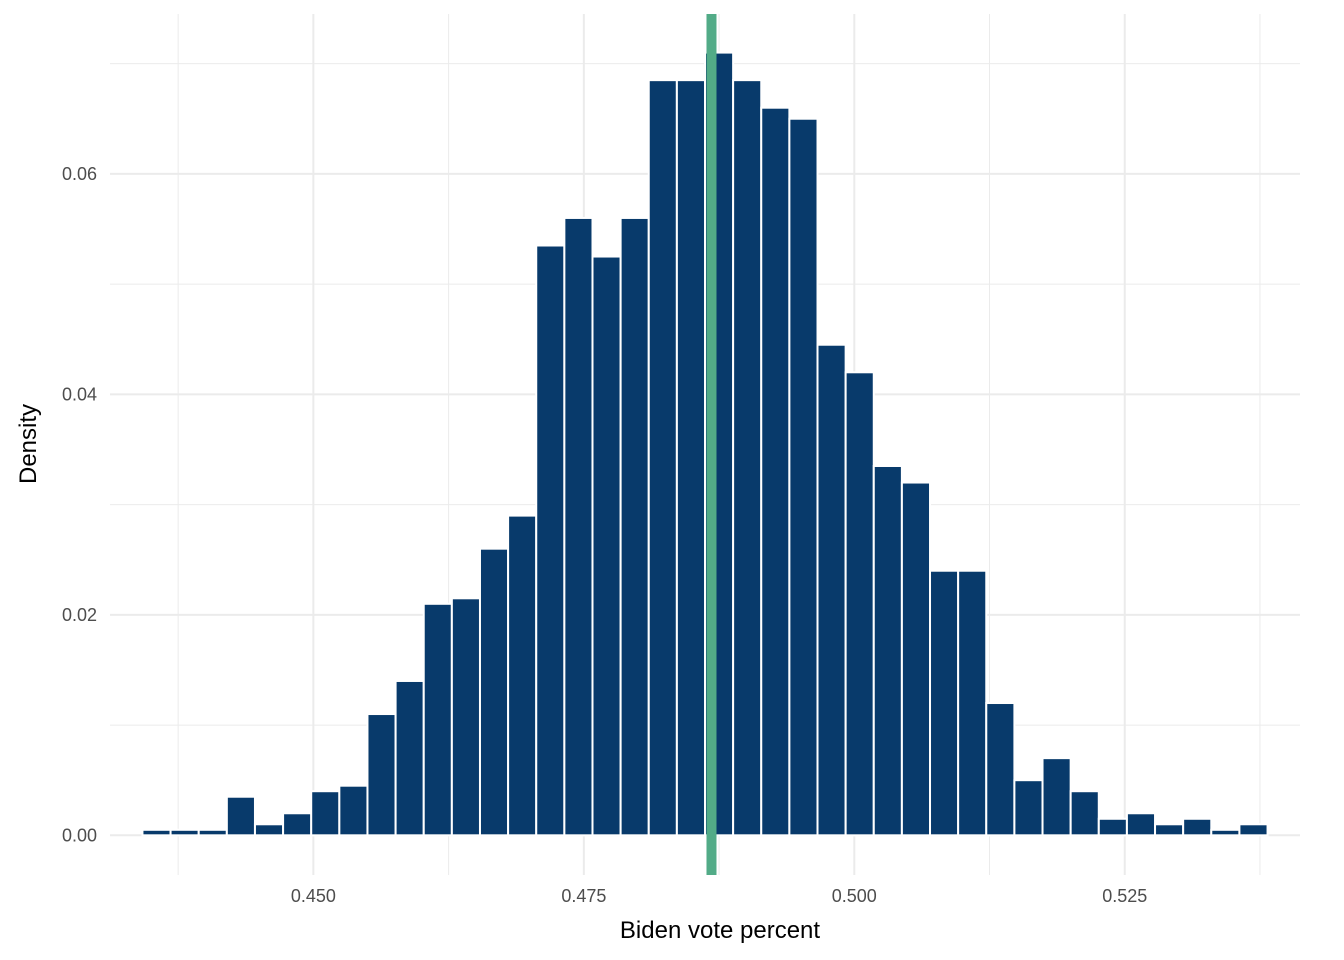 The width and height of the screenshot is (1344, 960). I want to click on x-axis-title: Biden vote percent, so click(720, 930).